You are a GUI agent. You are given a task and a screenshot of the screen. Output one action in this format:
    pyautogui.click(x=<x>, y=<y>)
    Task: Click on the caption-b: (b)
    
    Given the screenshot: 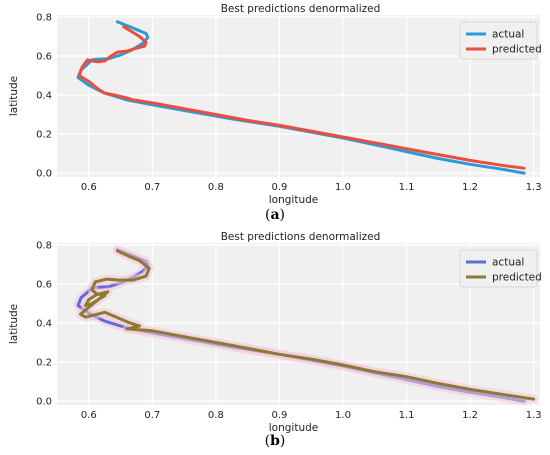 What is the action you would take?
    pyautogui.click(x=275, y=441)
    